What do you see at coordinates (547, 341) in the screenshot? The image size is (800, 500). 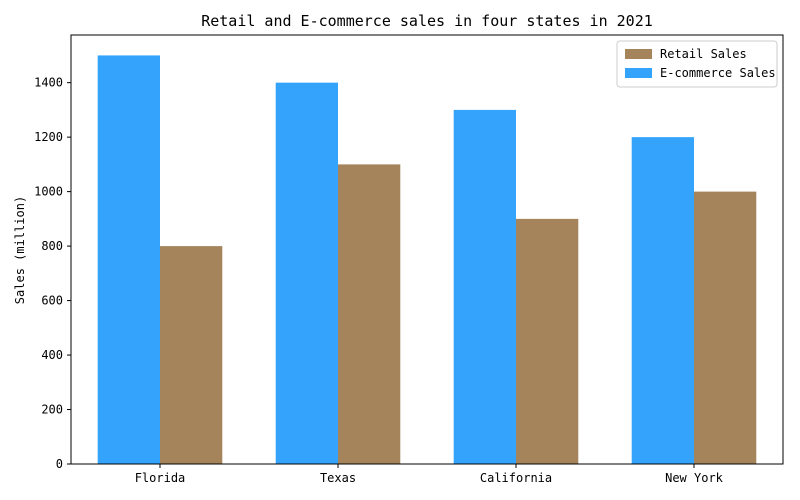 I see `bar-retail-sales-california` at bounding box center [547, 341].